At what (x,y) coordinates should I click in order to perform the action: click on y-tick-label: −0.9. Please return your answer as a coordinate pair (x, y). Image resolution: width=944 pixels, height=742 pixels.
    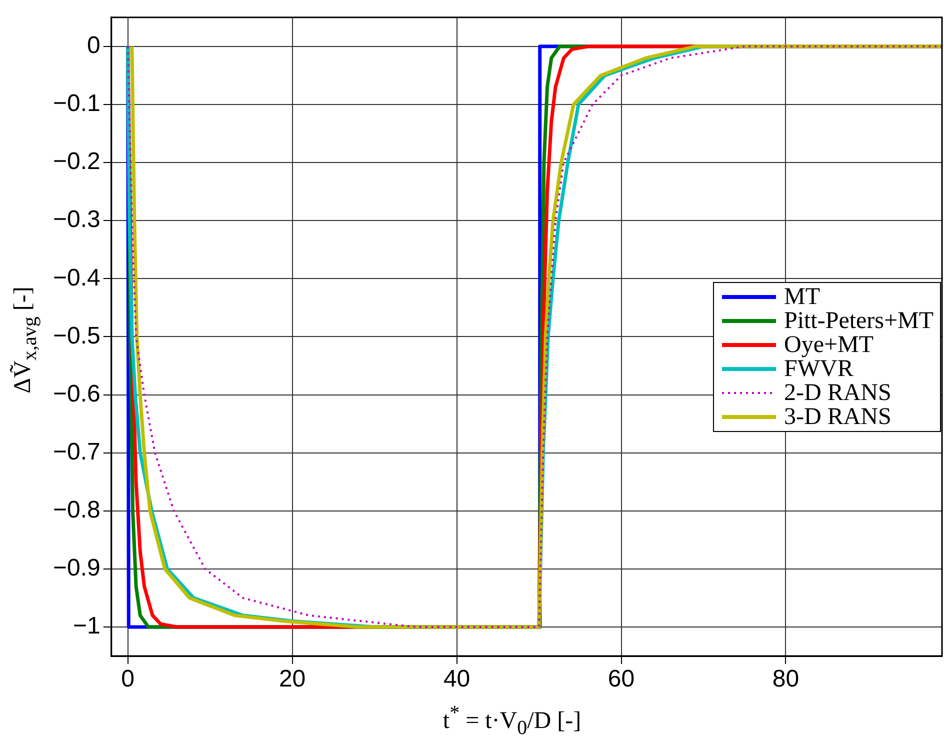
    Looking at the image, I should click on (76, 568).